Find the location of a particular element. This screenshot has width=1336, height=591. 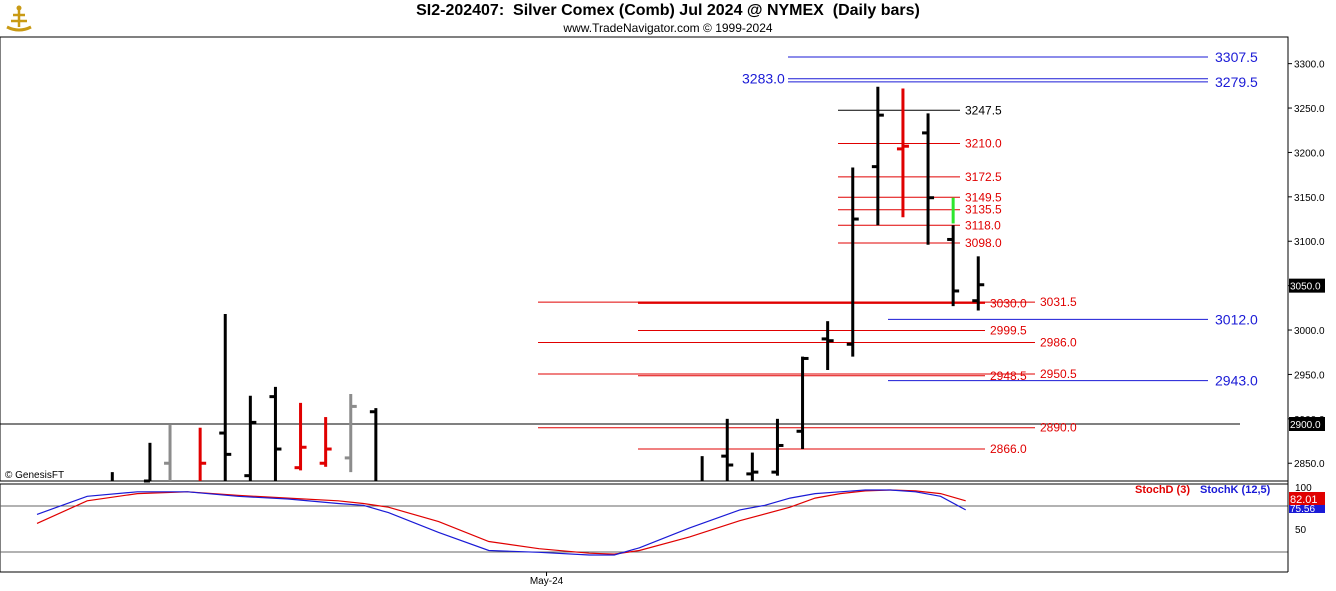

price-tick-label-0: 3300.0 is located at coordinates (1309, 65).